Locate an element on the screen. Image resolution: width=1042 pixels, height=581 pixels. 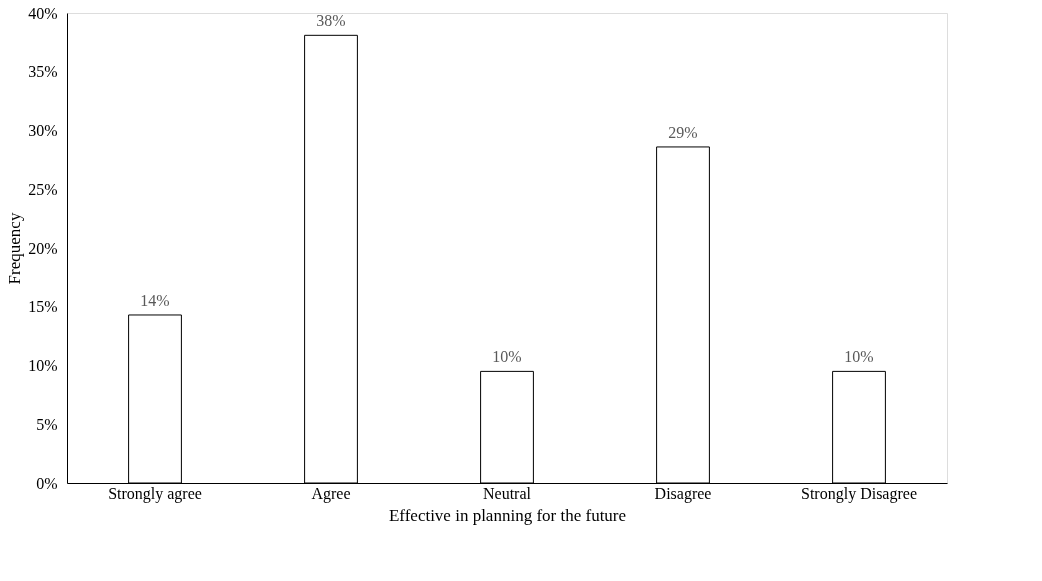
y-tick-label: 20% is located at coordinates (43, 248).